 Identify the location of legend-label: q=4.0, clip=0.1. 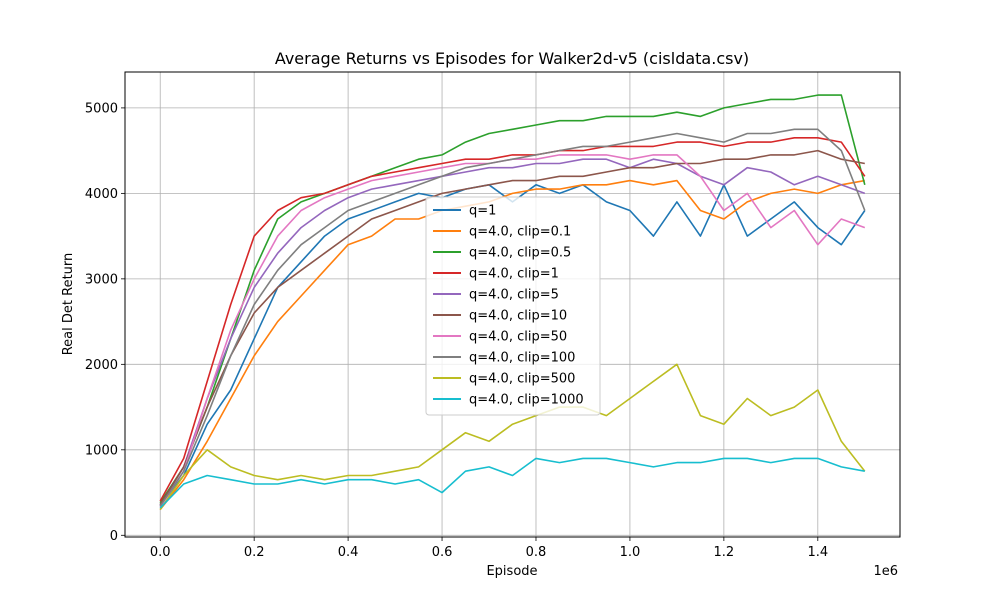
(520, 232).